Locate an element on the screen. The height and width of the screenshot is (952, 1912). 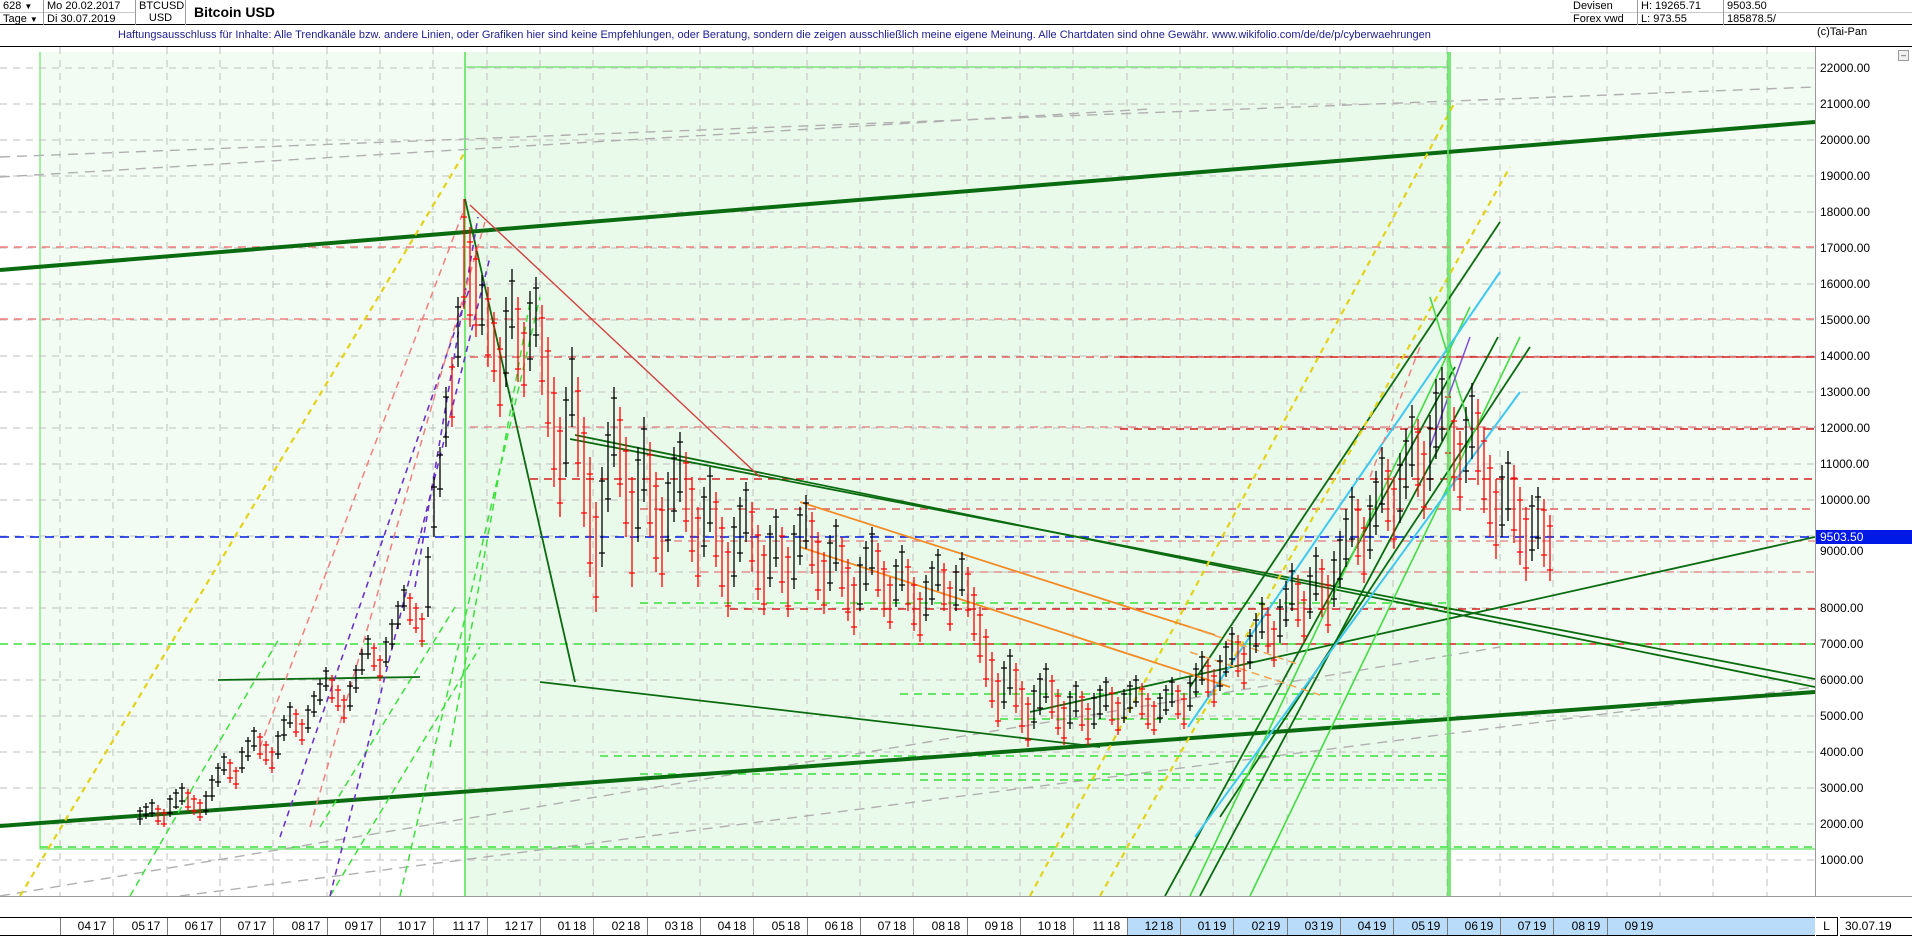
date-tick: 07 17 is located at coordinates (246, 926).